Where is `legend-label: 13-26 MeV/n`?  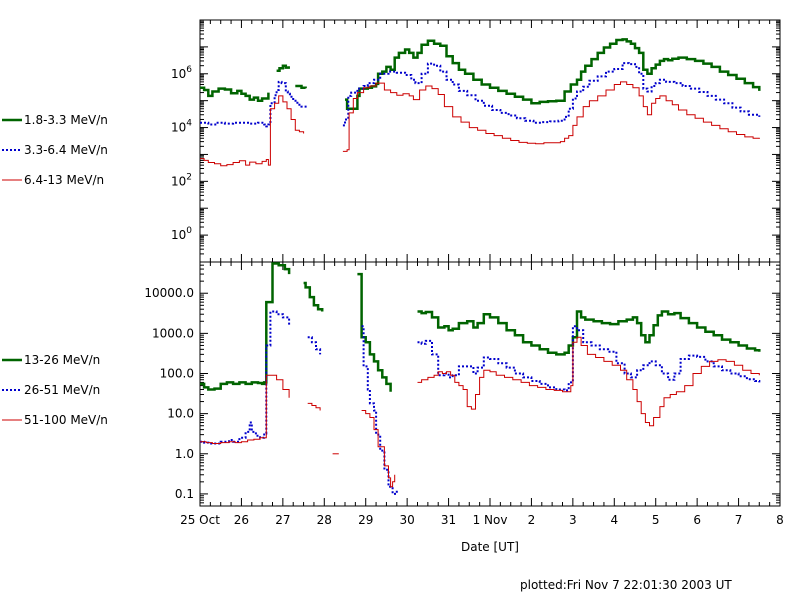 legend-label: 13-26 MeV/n is located at coordinates (62, 360).